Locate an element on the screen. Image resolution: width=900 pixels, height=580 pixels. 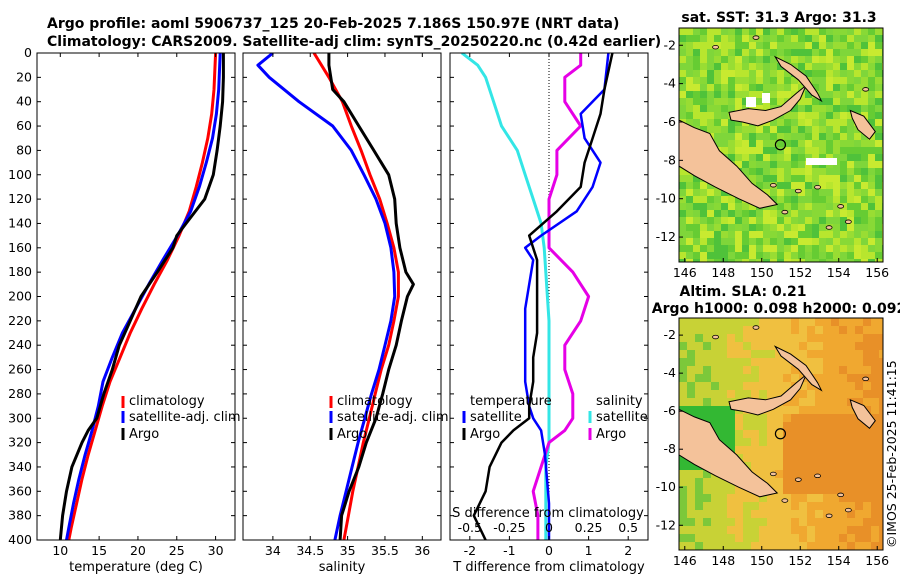
s-tick-label: 0.5 is located at coordinates (628, 527).